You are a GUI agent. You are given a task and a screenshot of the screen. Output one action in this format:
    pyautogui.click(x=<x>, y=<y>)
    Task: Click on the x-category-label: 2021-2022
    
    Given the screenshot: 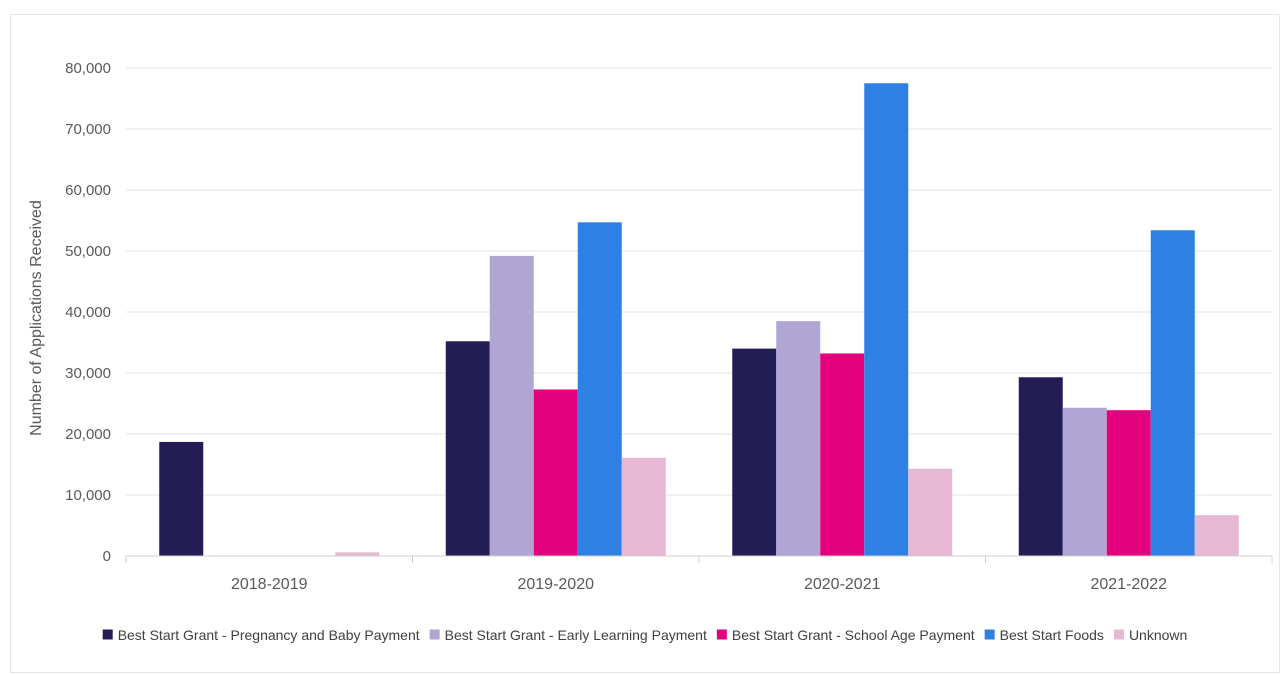 What is the action you would take?
    pyautogui.click(x=1128, y=584)
    